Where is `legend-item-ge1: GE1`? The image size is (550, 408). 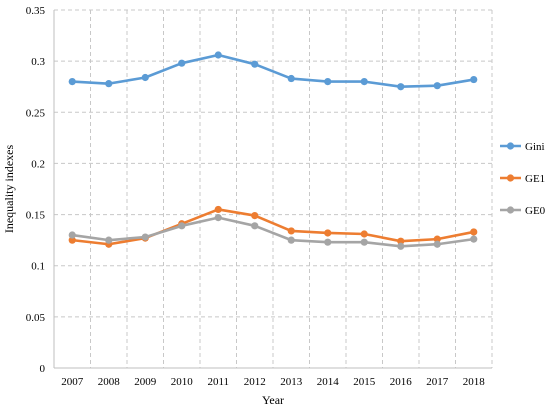 legend-item-ge1: GE1 is located at coordinates (522, 179).